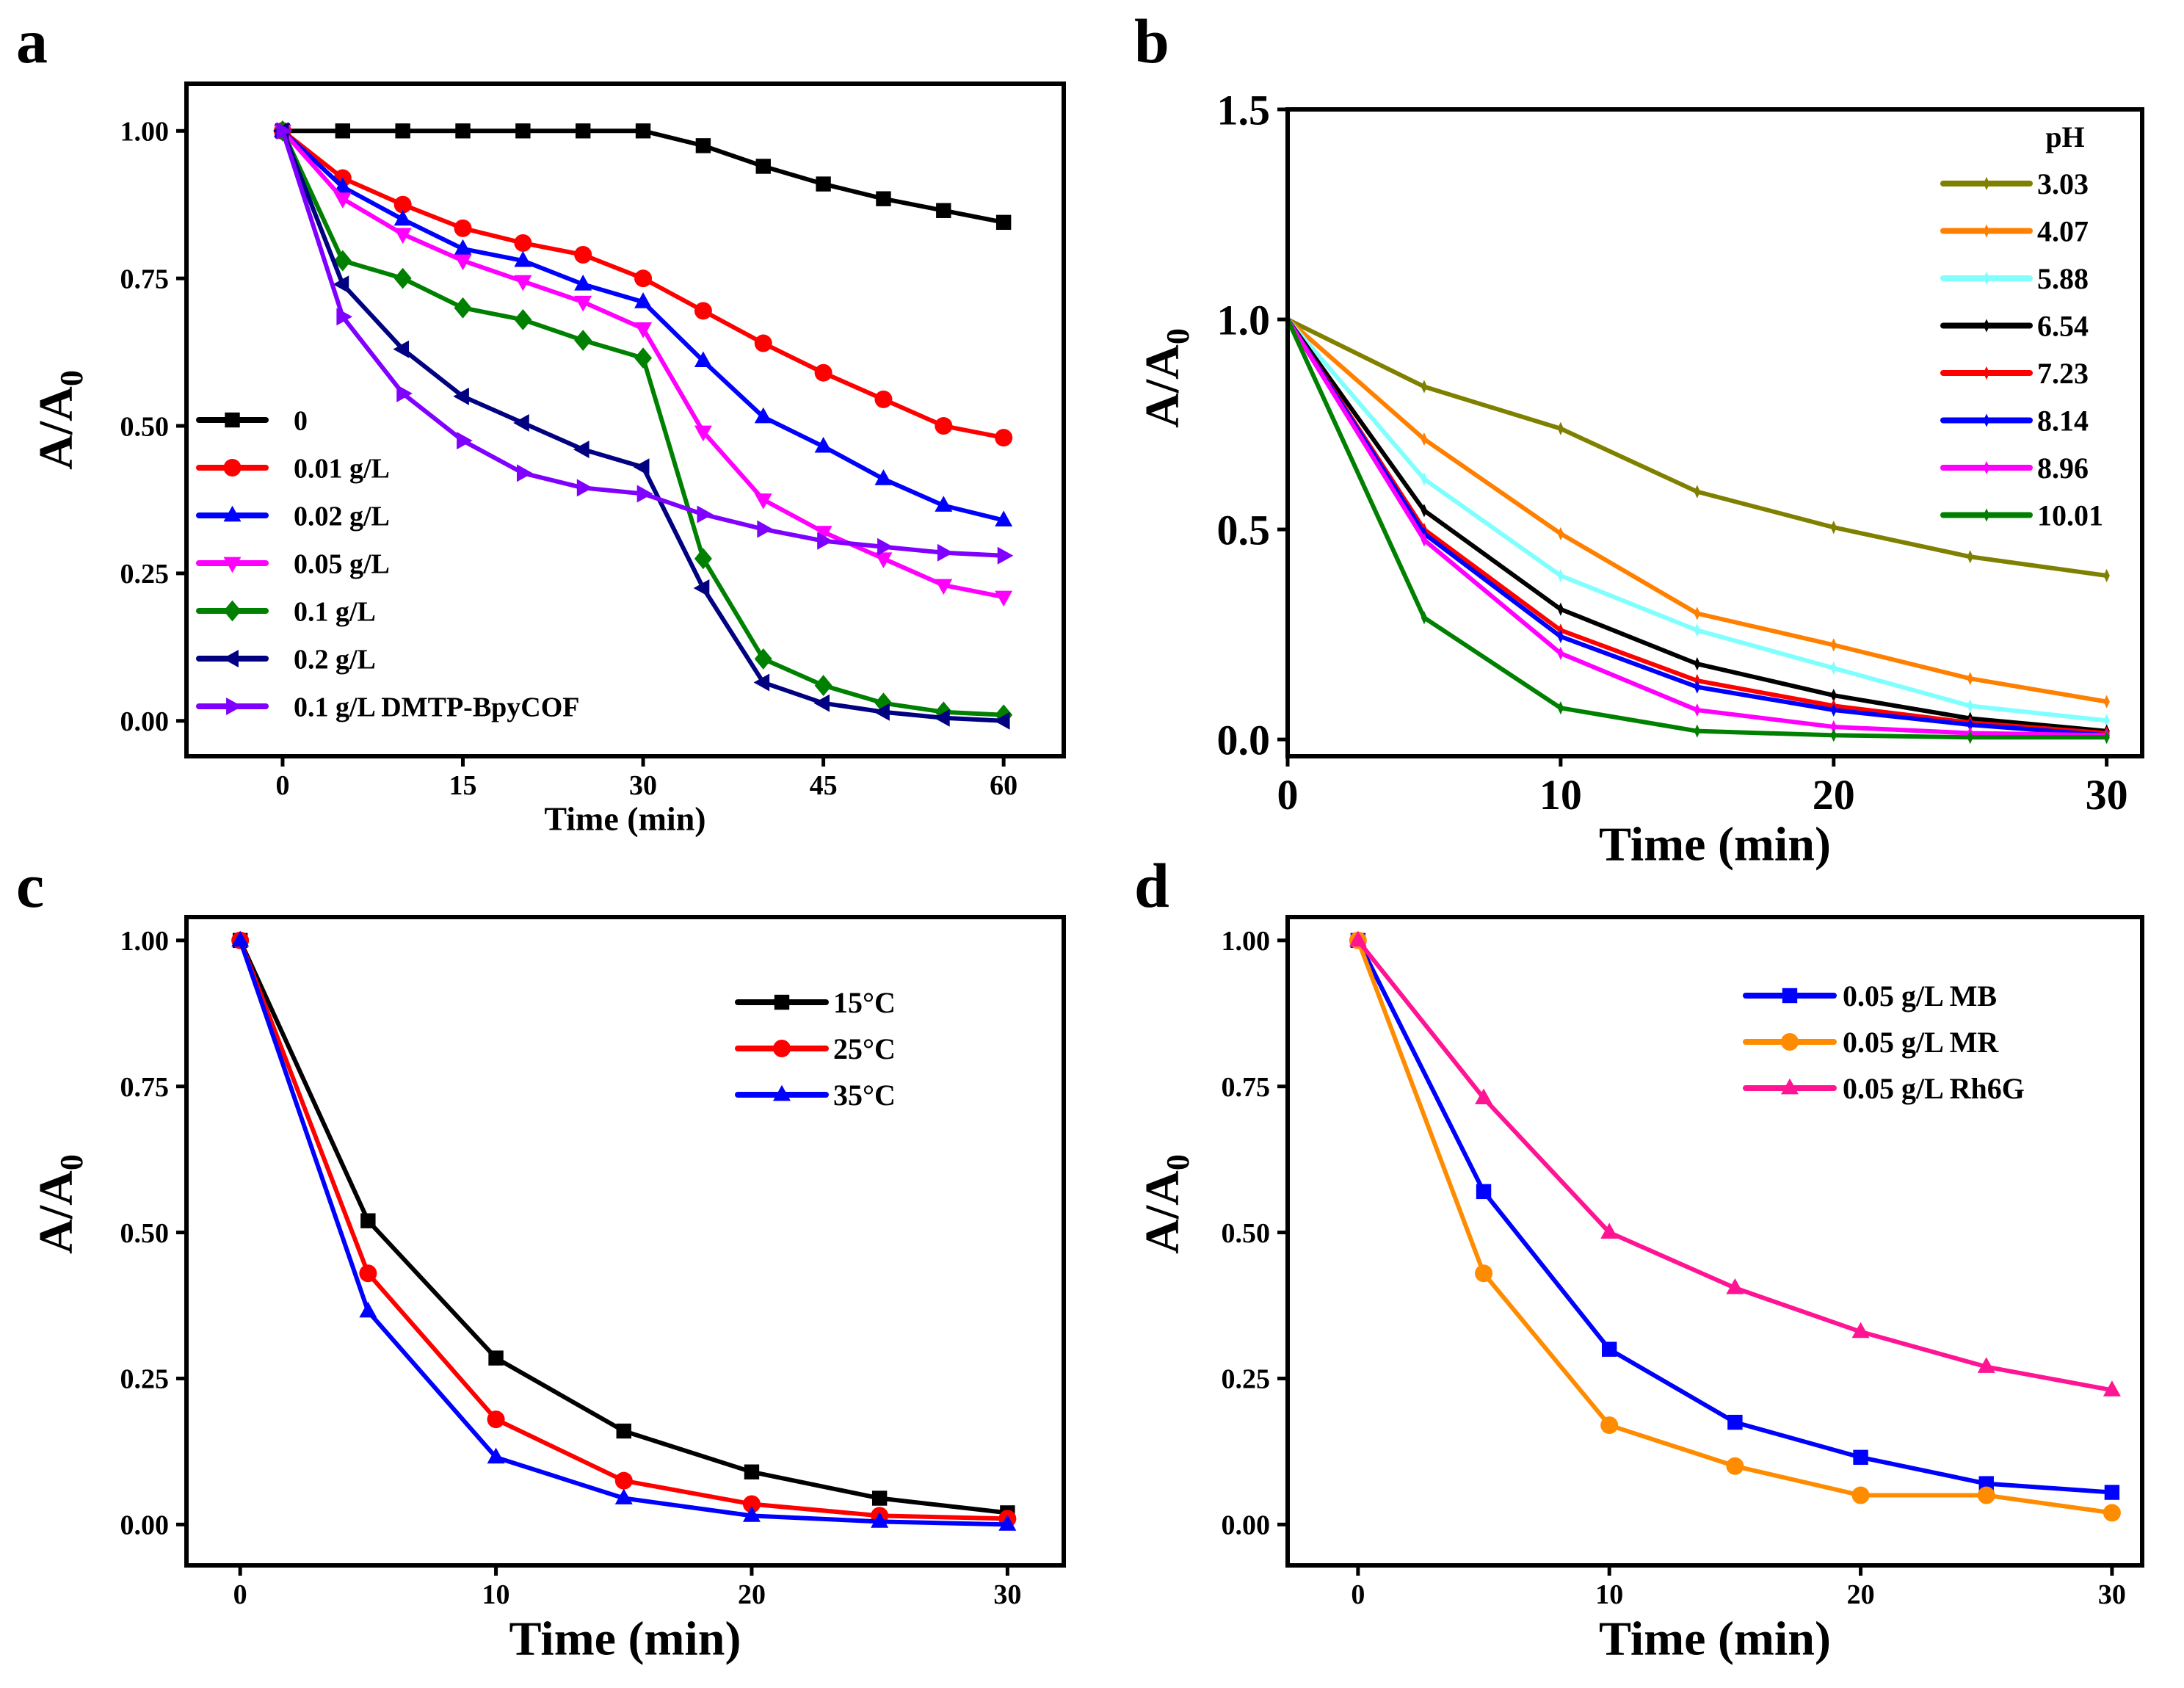  Describe the element at coordinates (301, 420) in the screenshot. I see `legend-label: 0` at that location.